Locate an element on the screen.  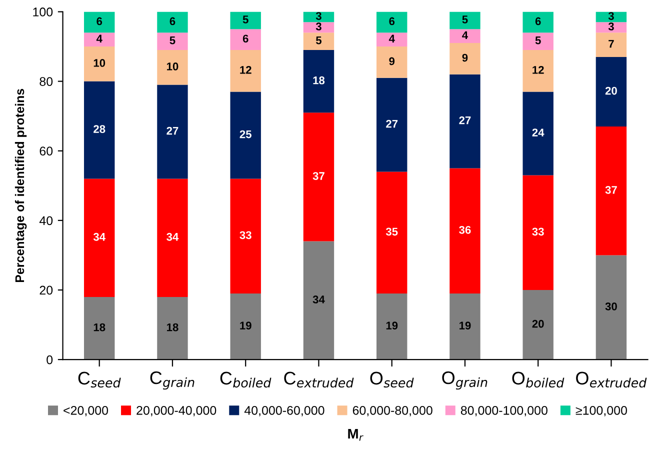
x-tick-label: O$_{boiled}$ is located at coordinates (538, 380).